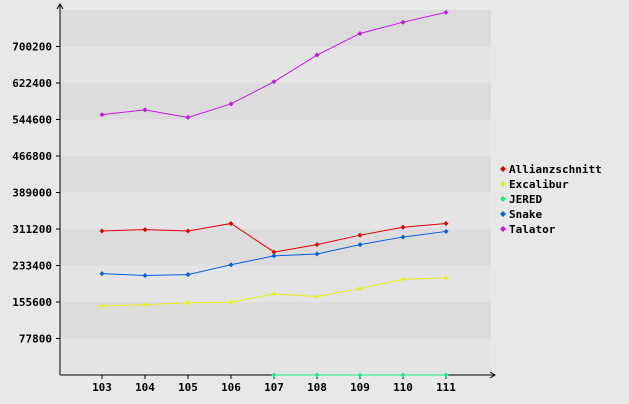 The width and height of the screenshot is (629, 404). I want to click on y-tick-label: 233400, so click(32, 266).